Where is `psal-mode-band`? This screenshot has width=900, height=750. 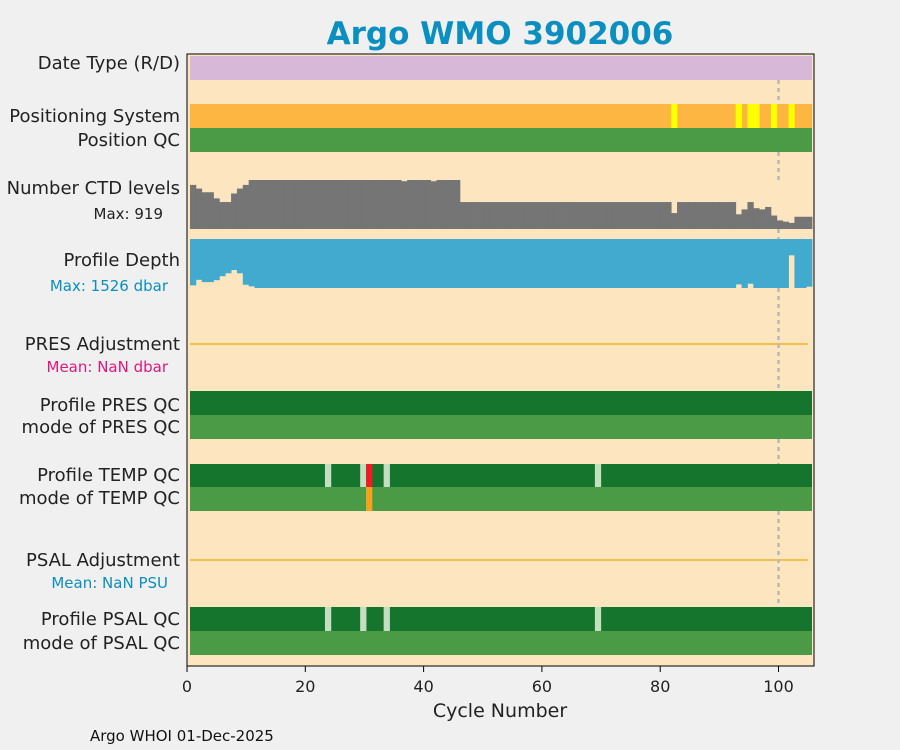
psal-mode-band is located at coordinates (501, 643).